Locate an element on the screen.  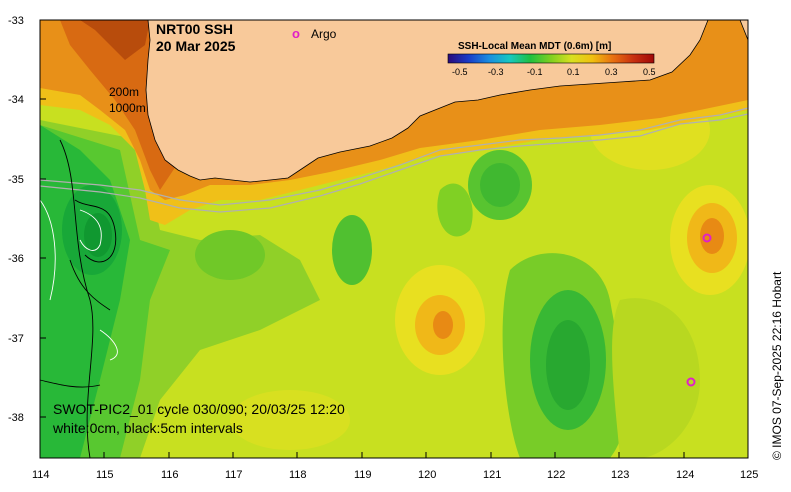
y-tick-label: -38 is located at coordinates (16, 418).